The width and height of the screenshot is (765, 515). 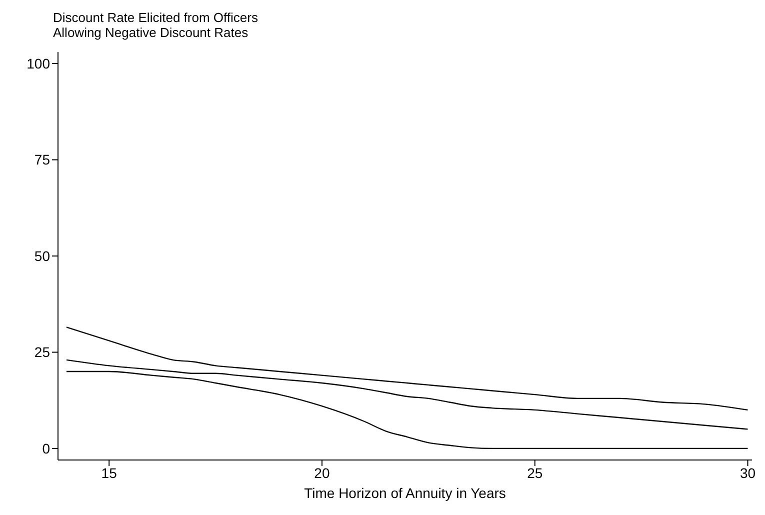 What do you see at coordinates (748, 472) in the screenshot?
I see `x-tick-label: 30` at bounding box center [748, 472].